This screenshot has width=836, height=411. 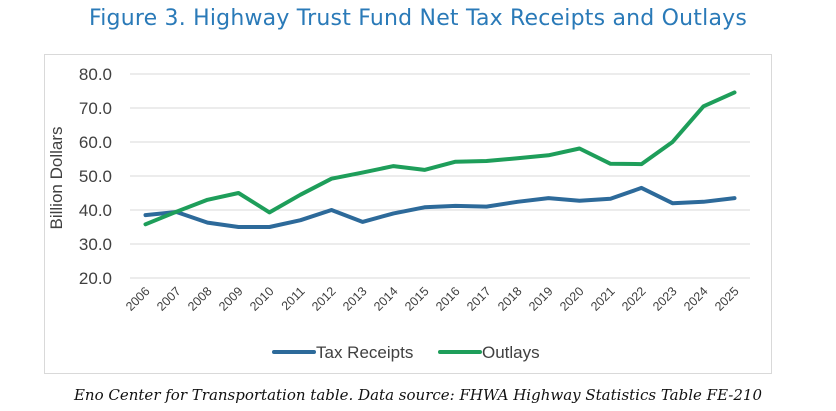 What do you see at coordinates (541, 299) in the screenshot?
I see `x-tick-label: 2019` at bounding box center [541, 299].